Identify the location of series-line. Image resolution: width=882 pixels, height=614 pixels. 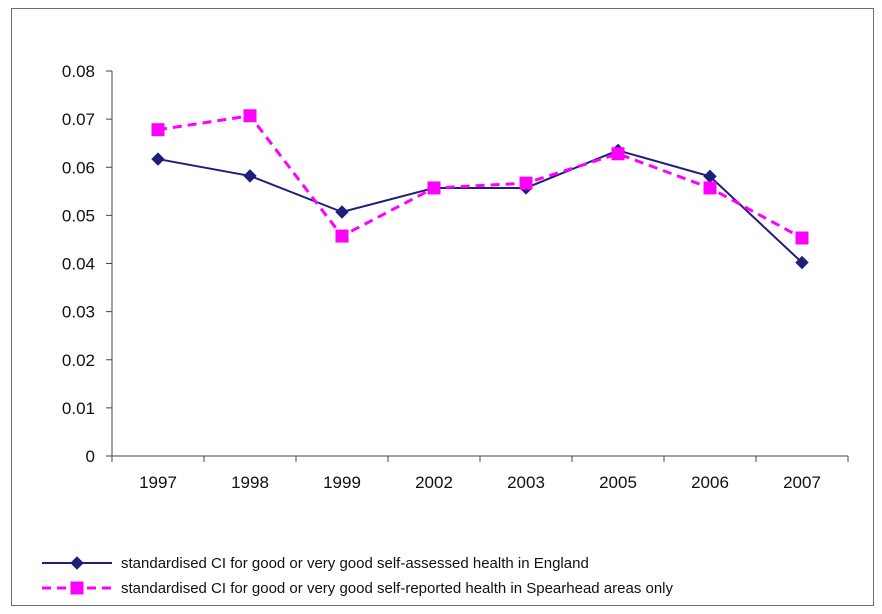
(480, 206).